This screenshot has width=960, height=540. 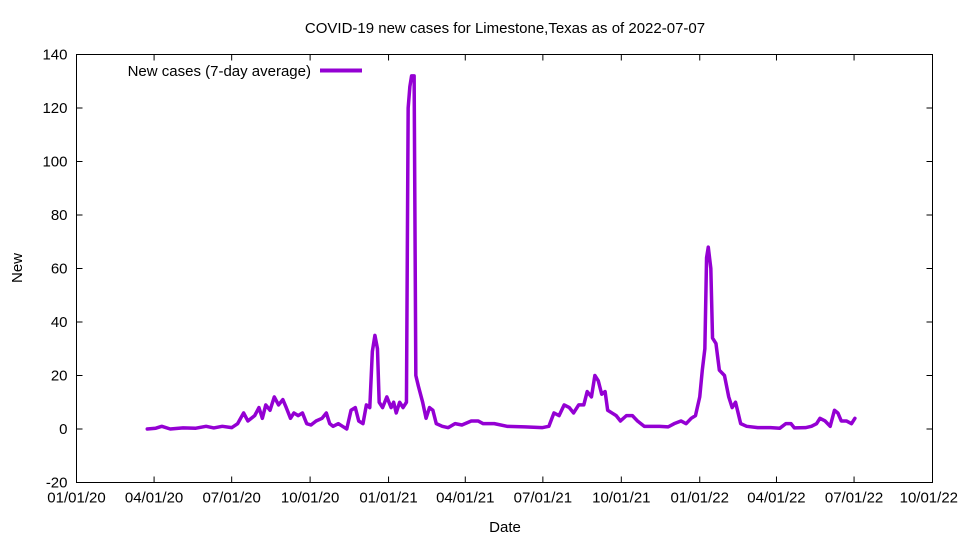 What do you see at coordinates (465, 498) in the screenshot?
I see `x-tick-label: 04/01/21` at bounding box center [465, 498].